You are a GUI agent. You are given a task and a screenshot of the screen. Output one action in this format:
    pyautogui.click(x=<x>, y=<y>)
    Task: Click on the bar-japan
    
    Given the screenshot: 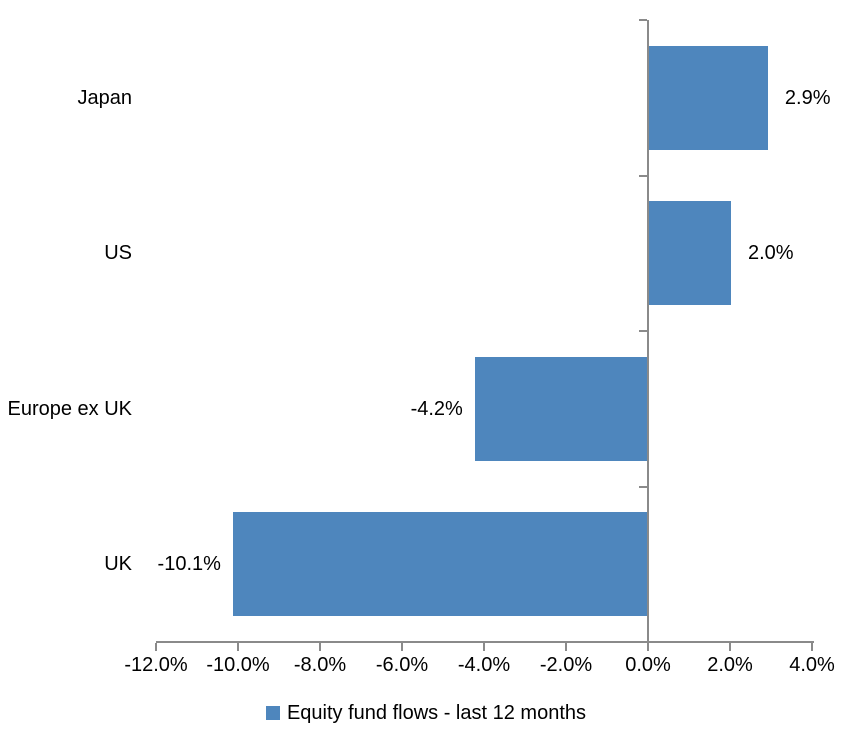 What is the action you would take?
    pyautogui.click(x=708, y=97)
    